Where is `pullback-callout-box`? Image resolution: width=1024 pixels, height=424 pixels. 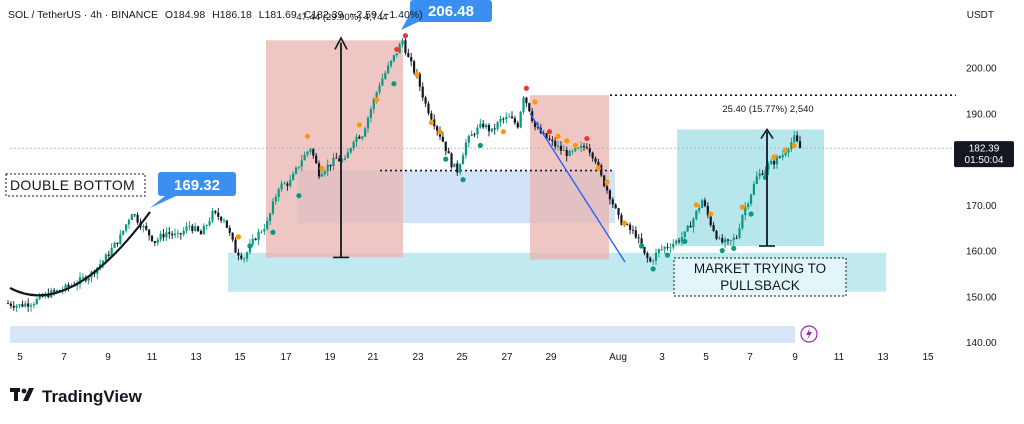 pullback-callout-box is located at coordinates (760, 277).